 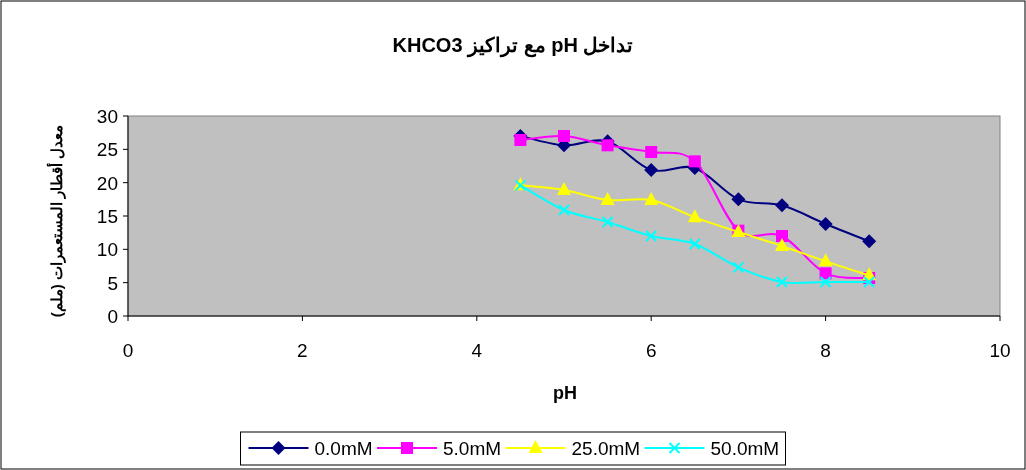 I want to click on x-tick-label: 2, so click(x=302, y=350).